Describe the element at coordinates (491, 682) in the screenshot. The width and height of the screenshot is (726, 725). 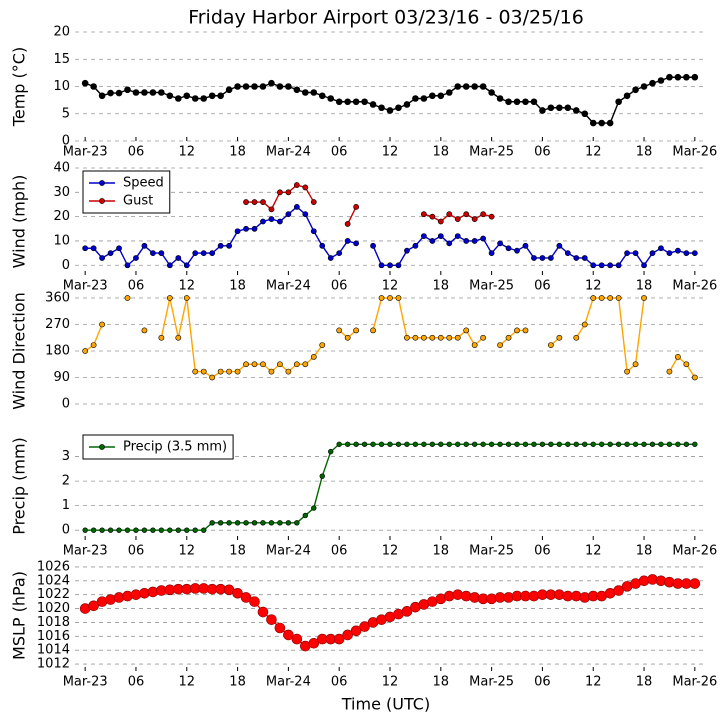
I see `x-tick-label: Mar-25` at that location.